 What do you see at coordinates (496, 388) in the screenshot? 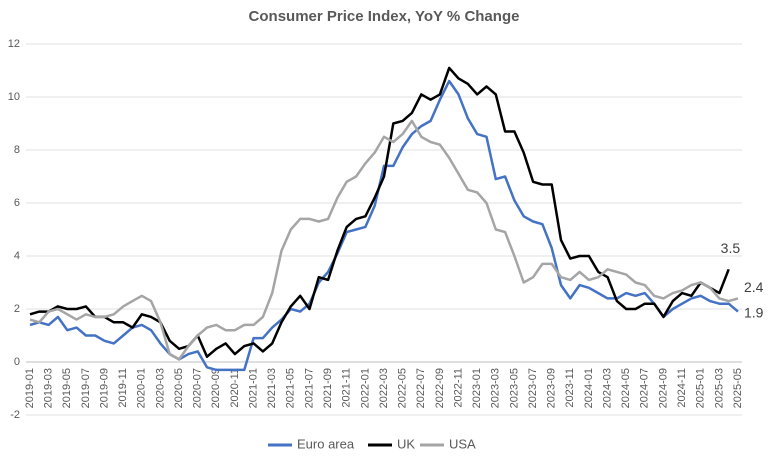
I see `x-tick-label: 2023-03` at bounding box center [496, 388].